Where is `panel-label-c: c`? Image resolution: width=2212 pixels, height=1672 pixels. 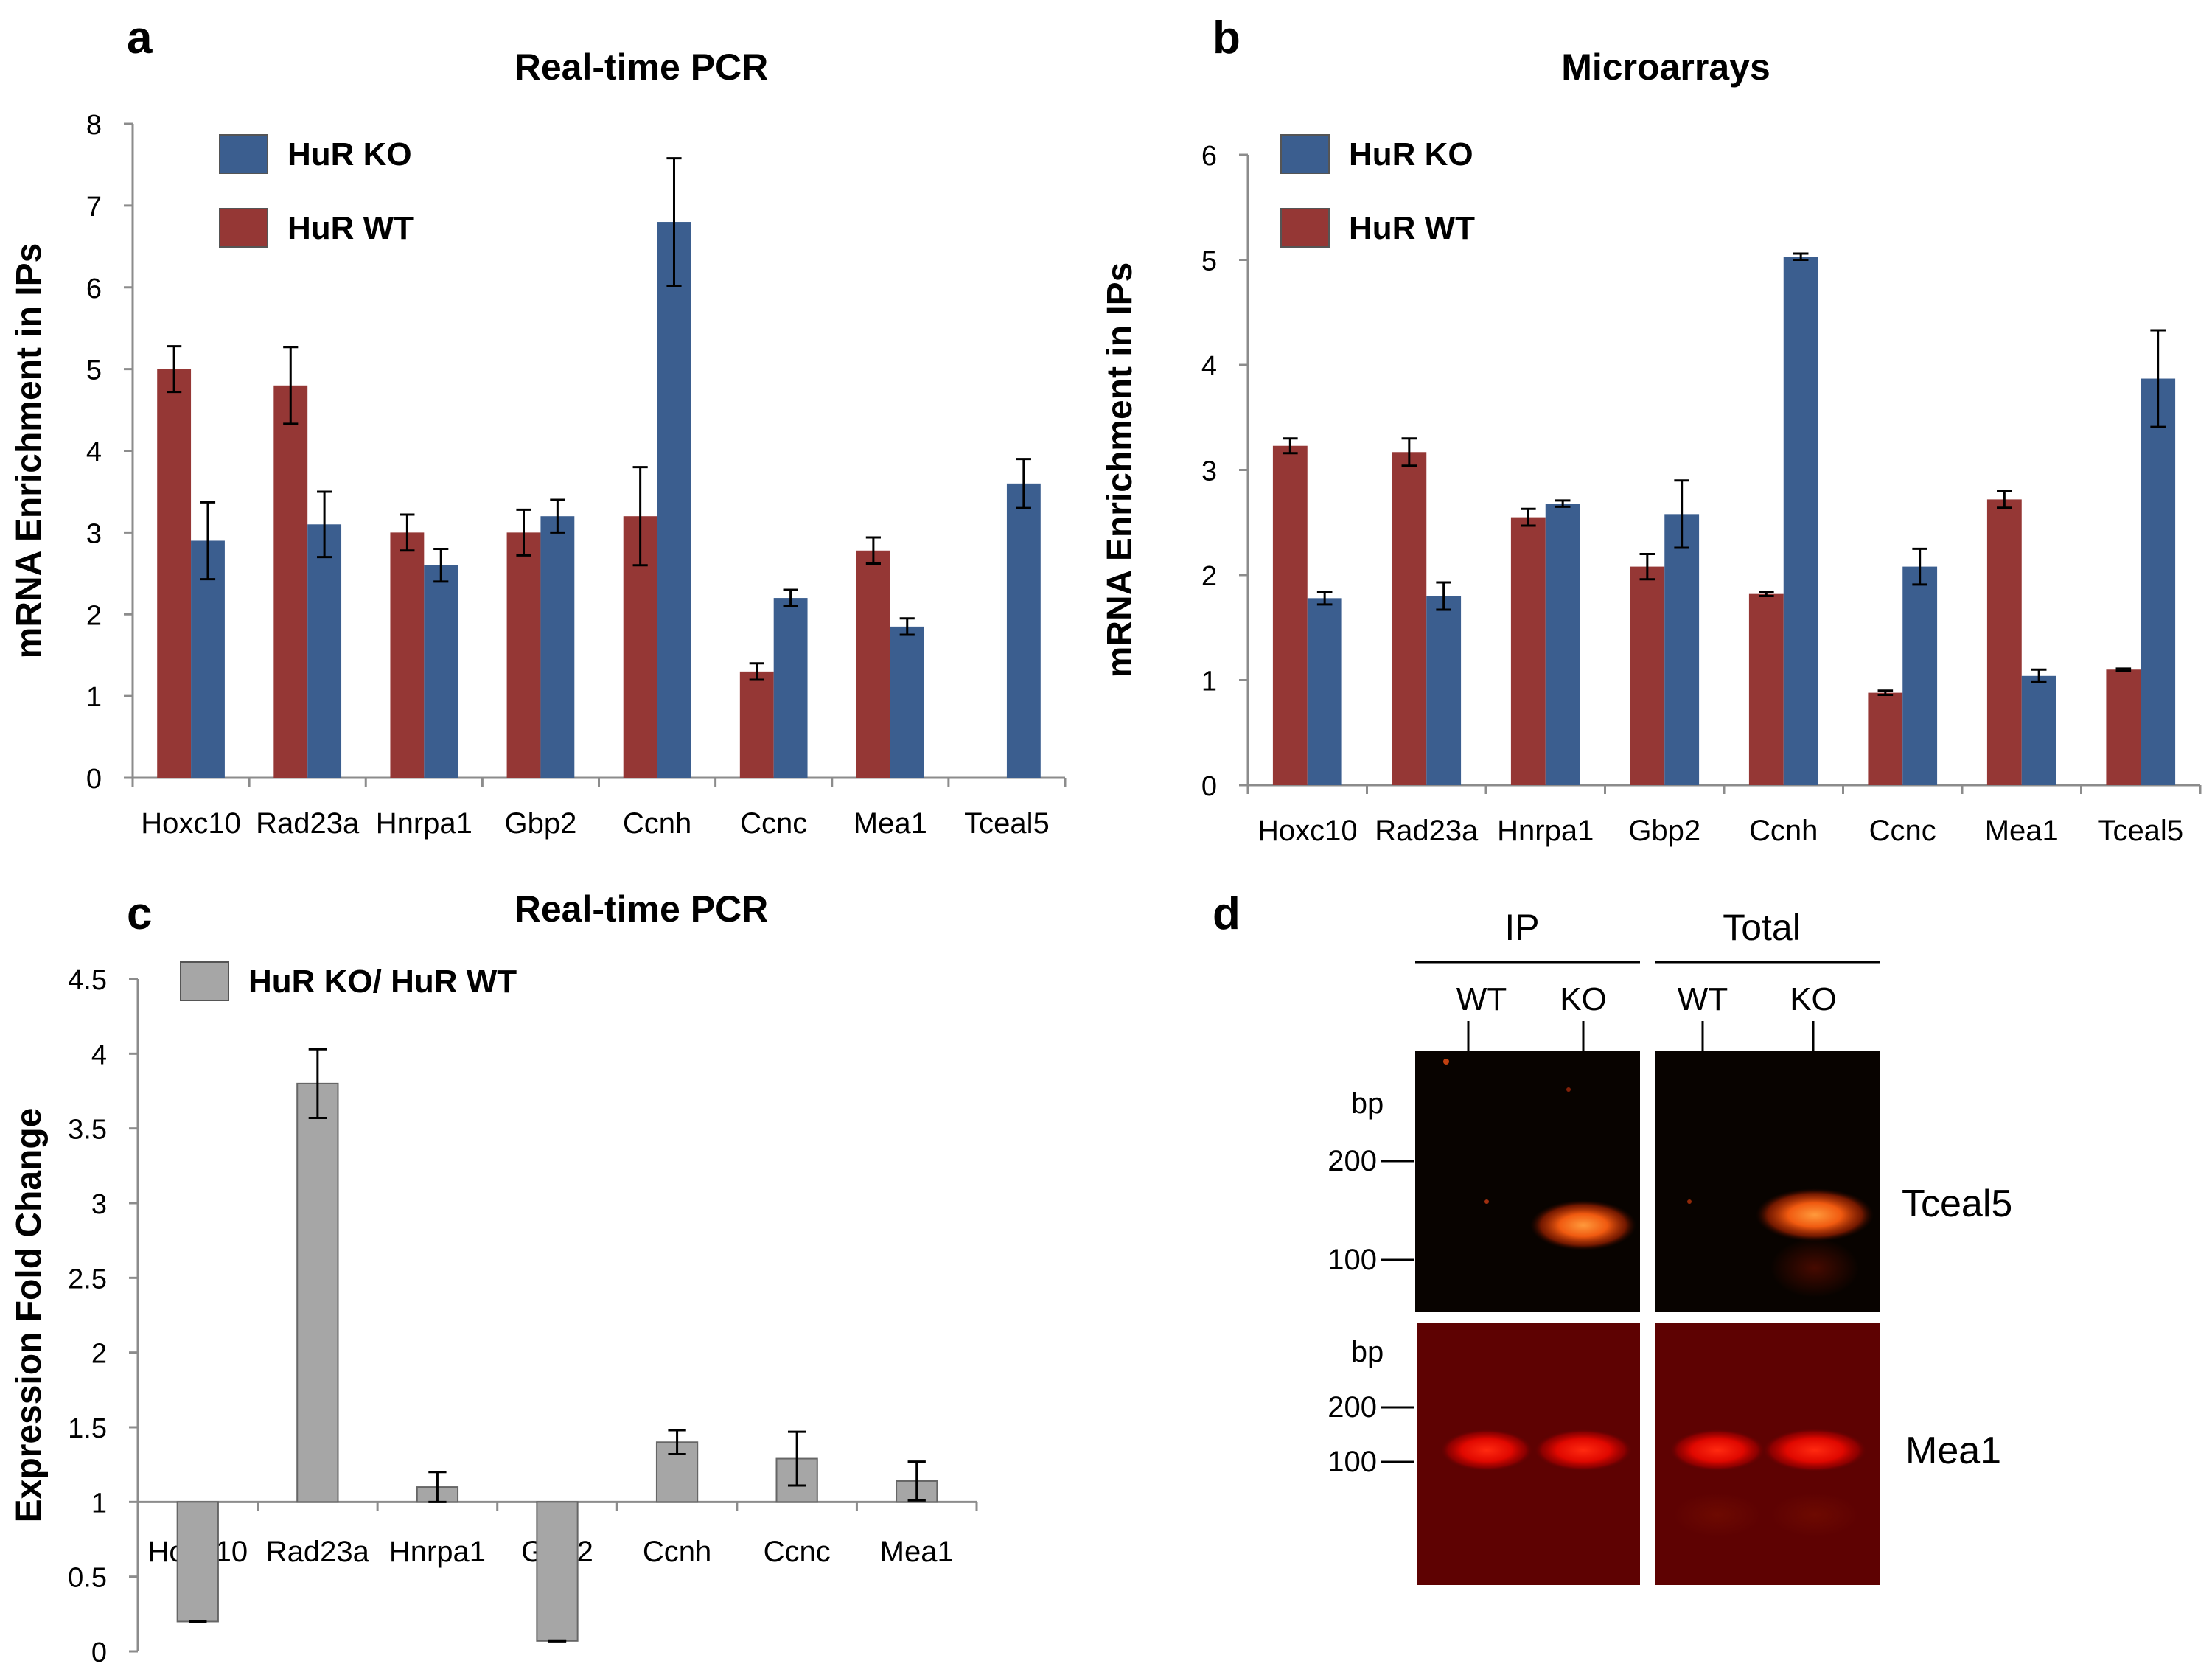 panel-label-c: c is located at coordinates (139, 913).